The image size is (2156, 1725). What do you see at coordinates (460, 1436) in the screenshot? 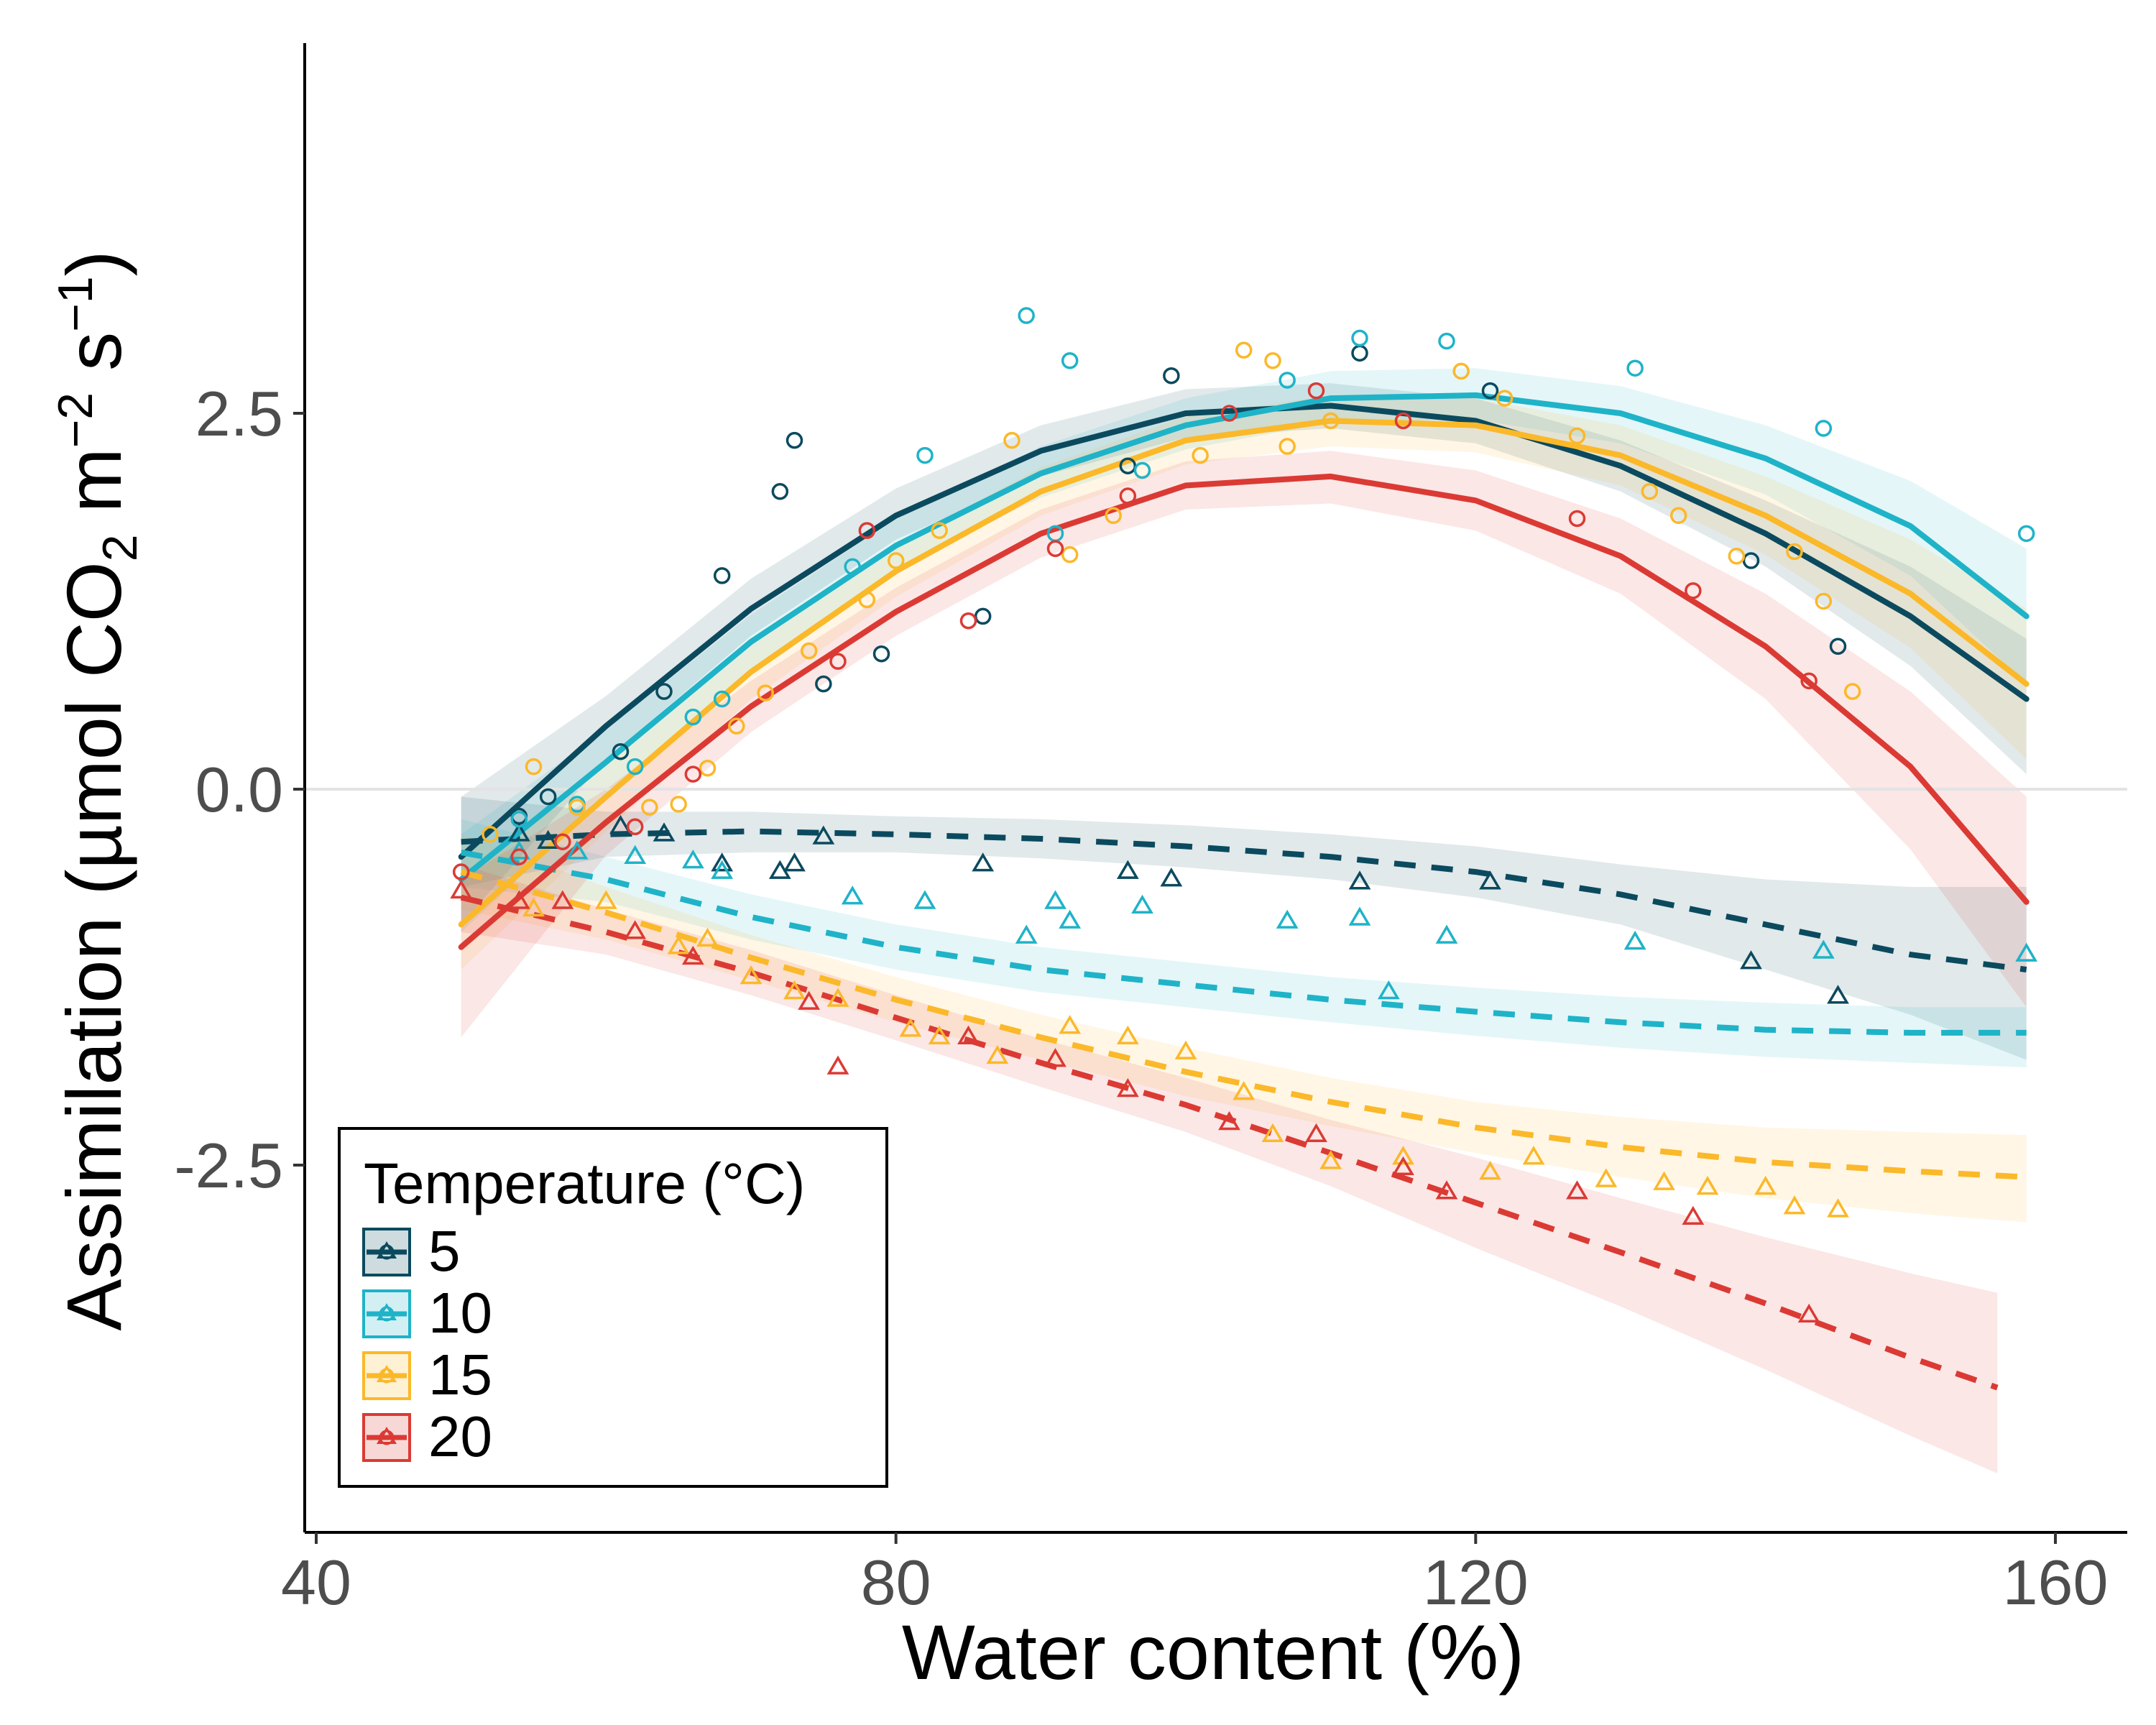
I see `legend-label-20: 20` at bounding box center [460, 1436].